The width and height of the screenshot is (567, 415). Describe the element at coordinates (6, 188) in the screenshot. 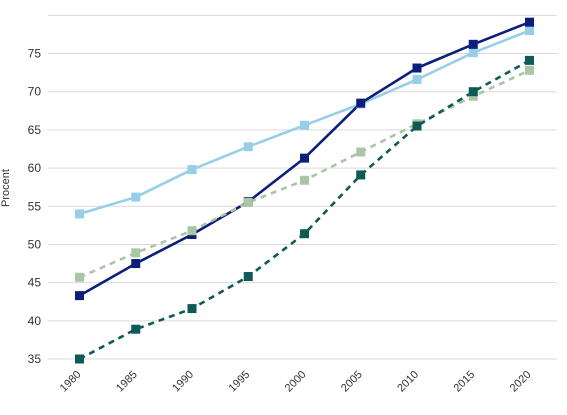

I see `y-axis-title: Procent` at that location.